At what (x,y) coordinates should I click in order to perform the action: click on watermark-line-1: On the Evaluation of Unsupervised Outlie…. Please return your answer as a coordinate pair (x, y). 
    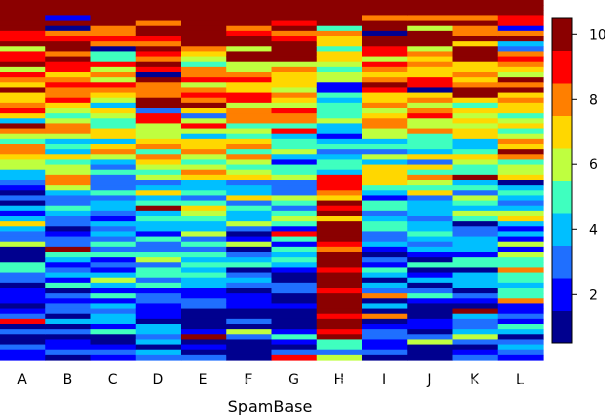
    Looking at the image, I should click on (425, 370).